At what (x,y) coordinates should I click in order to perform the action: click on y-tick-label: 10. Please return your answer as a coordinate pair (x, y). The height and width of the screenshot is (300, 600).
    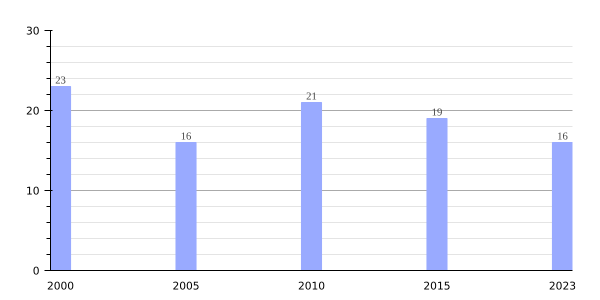
    Looking at the image, I should click on (33, 191).